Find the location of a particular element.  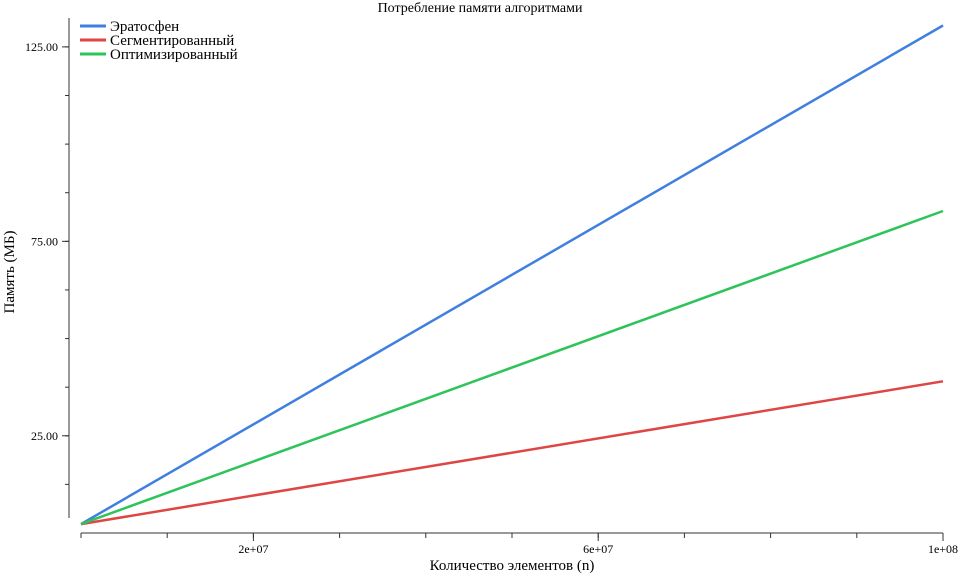

legend-label: Эратосфен is located at coordinates (144, 27).